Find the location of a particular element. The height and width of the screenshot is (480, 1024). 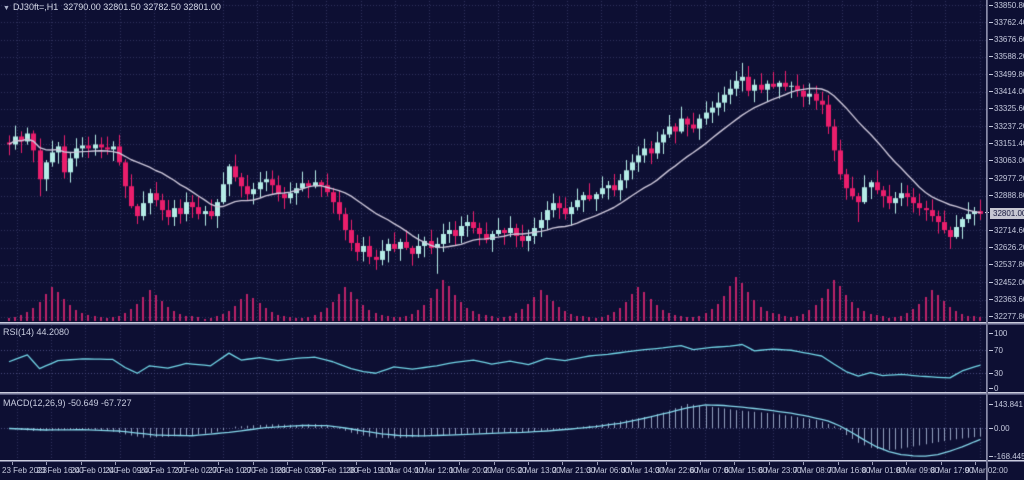

price-axis-label: 32714.60 is located at coordinates (1006, 230).